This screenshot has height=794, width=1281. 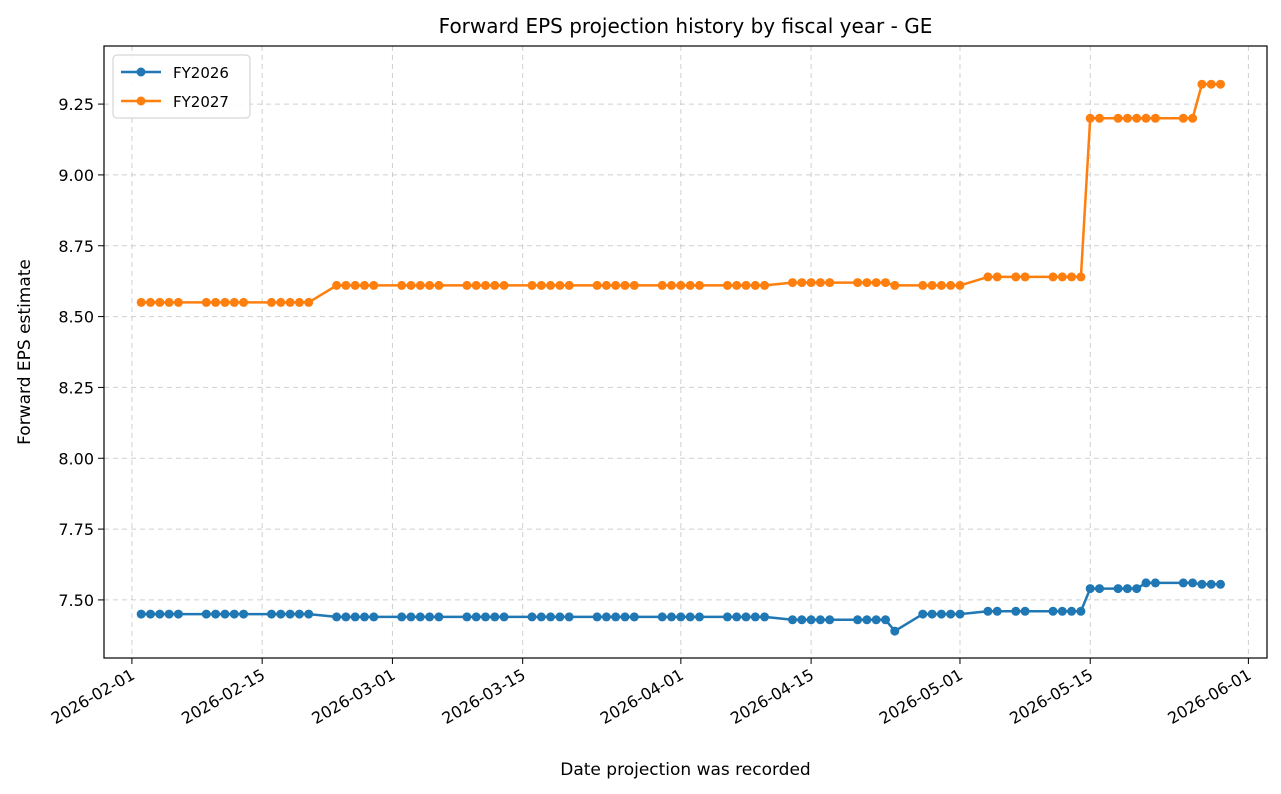 What do you see at coordinates (201, 102) in the screenshot?
I see `legend-label-fy2027: FY2027` at bounding box center [201, 102].